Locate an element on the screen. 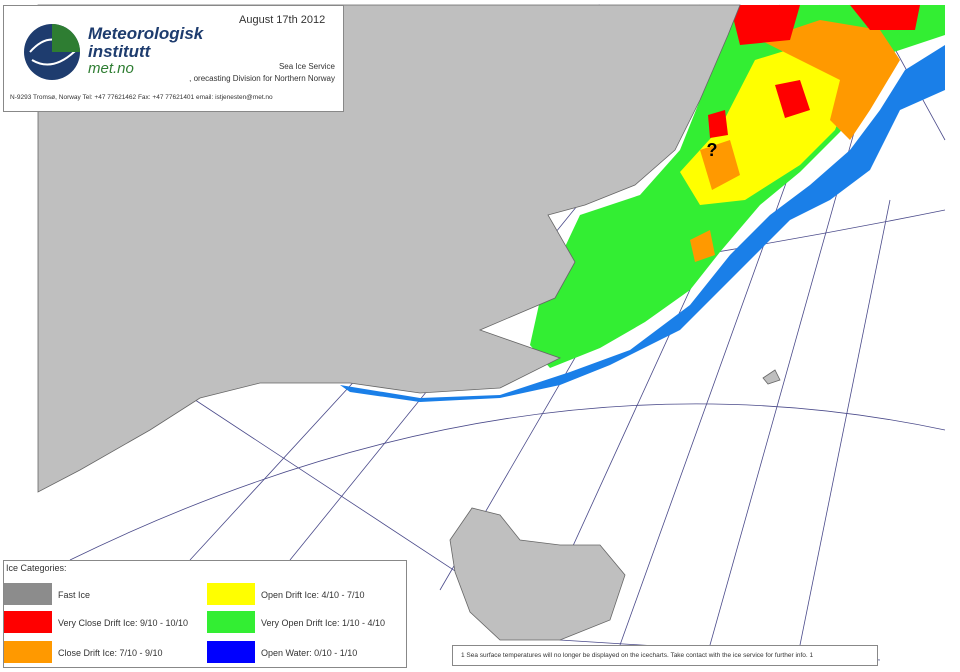 The image size is (960, 672). legend-label: Open Water: 0/10 - 1/10 is located at coordinates (309, 653).